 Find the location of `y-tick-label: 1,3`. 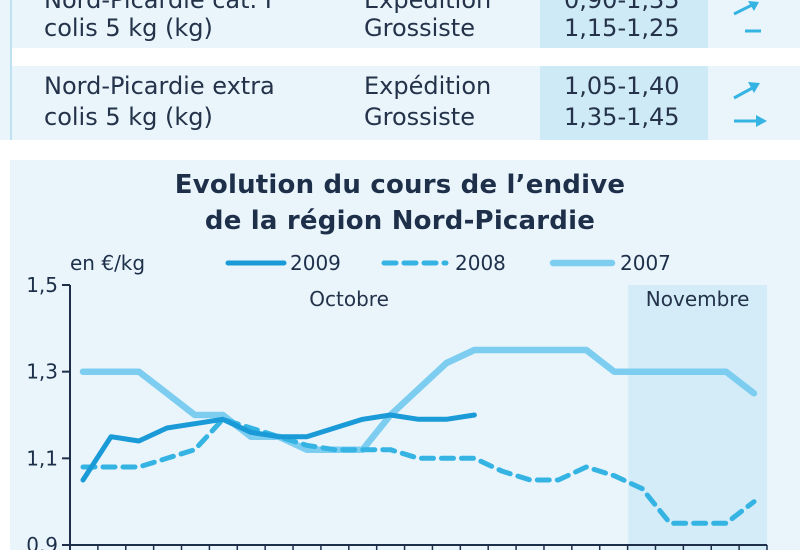

y-tick-label: 1,3 is located at coordinates (42, 372).